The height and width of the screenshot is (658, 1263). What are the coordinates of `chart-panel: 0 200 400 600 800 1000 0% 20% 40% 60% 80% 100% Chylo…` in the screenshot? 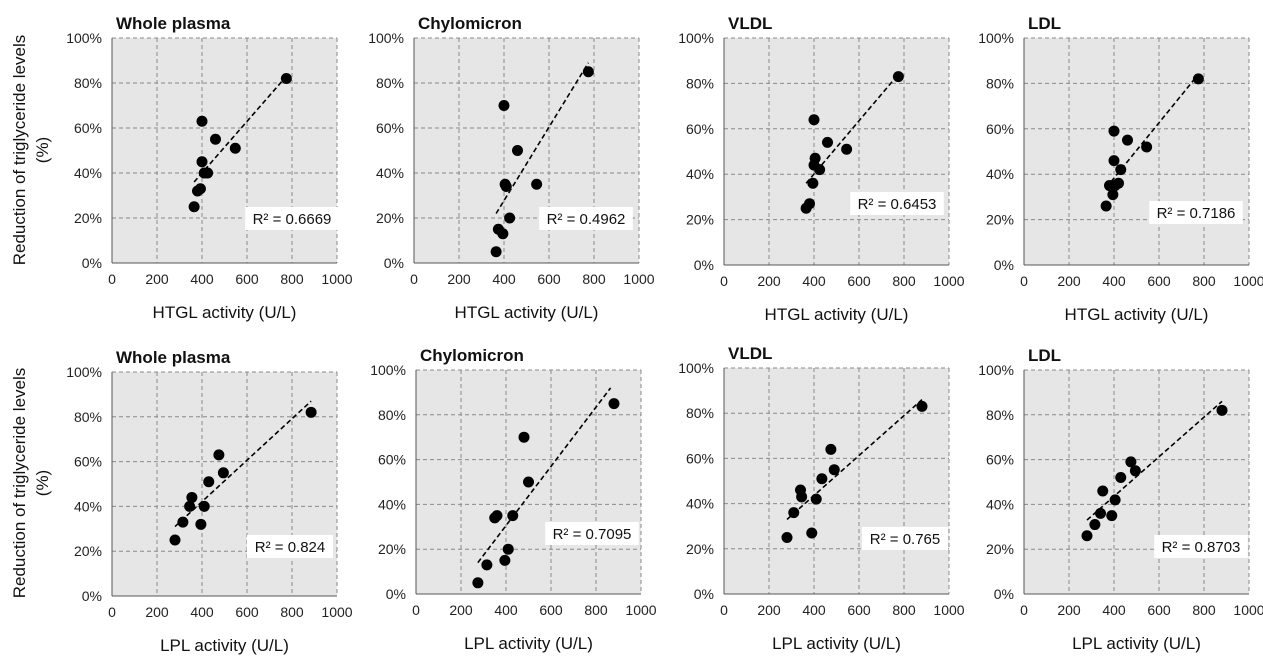 It's located at (513, 499).